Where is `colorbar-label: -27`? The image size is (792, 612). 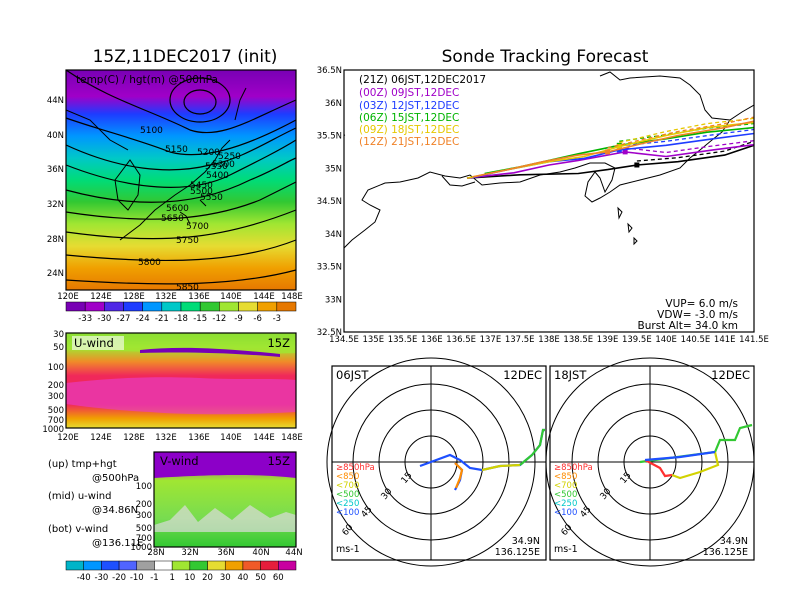
colorbar-label: -27 is located at coordinates (124, 319).